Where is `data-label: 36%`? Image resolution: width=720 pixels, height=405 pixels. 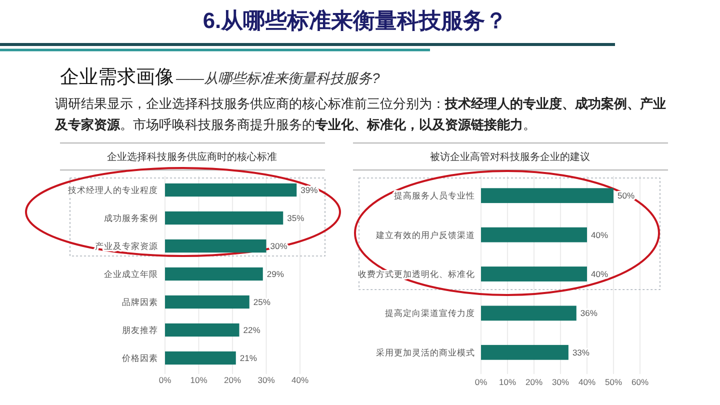
data-label: 36% is located at coordinates (589, 313).